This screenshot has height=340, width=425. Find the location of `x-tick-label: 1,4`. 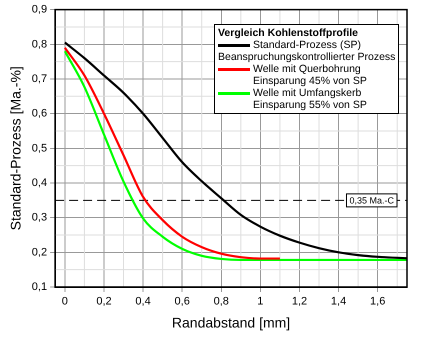

x-tick-label: 1,4 is located at coordinates (338, 302).